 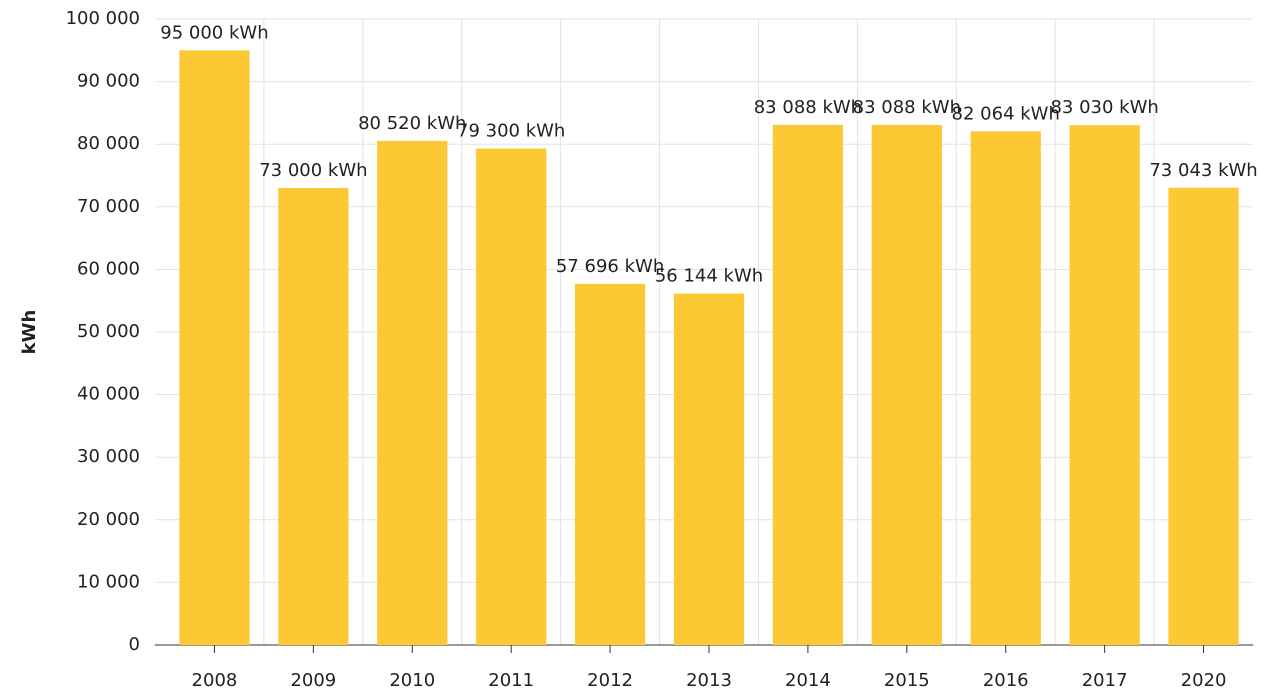 What do you see at coordinates (108, 519) in the screenshot?
I see `y-tick-label: 20 000` at bounding box center [108, 519].